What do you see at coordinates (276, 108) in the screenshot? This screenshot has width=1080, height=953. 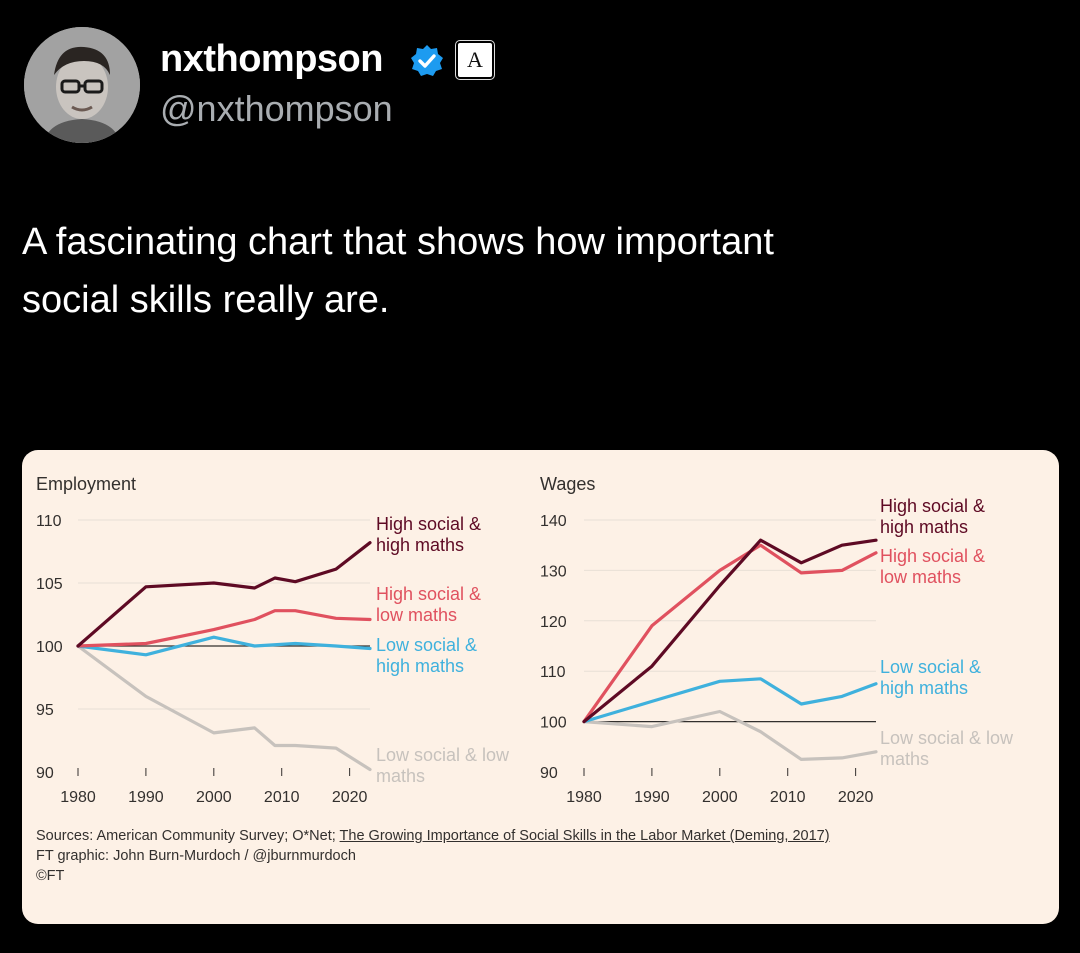 I see `user-handle: @nxthompson` at bounding box center [276, 108].